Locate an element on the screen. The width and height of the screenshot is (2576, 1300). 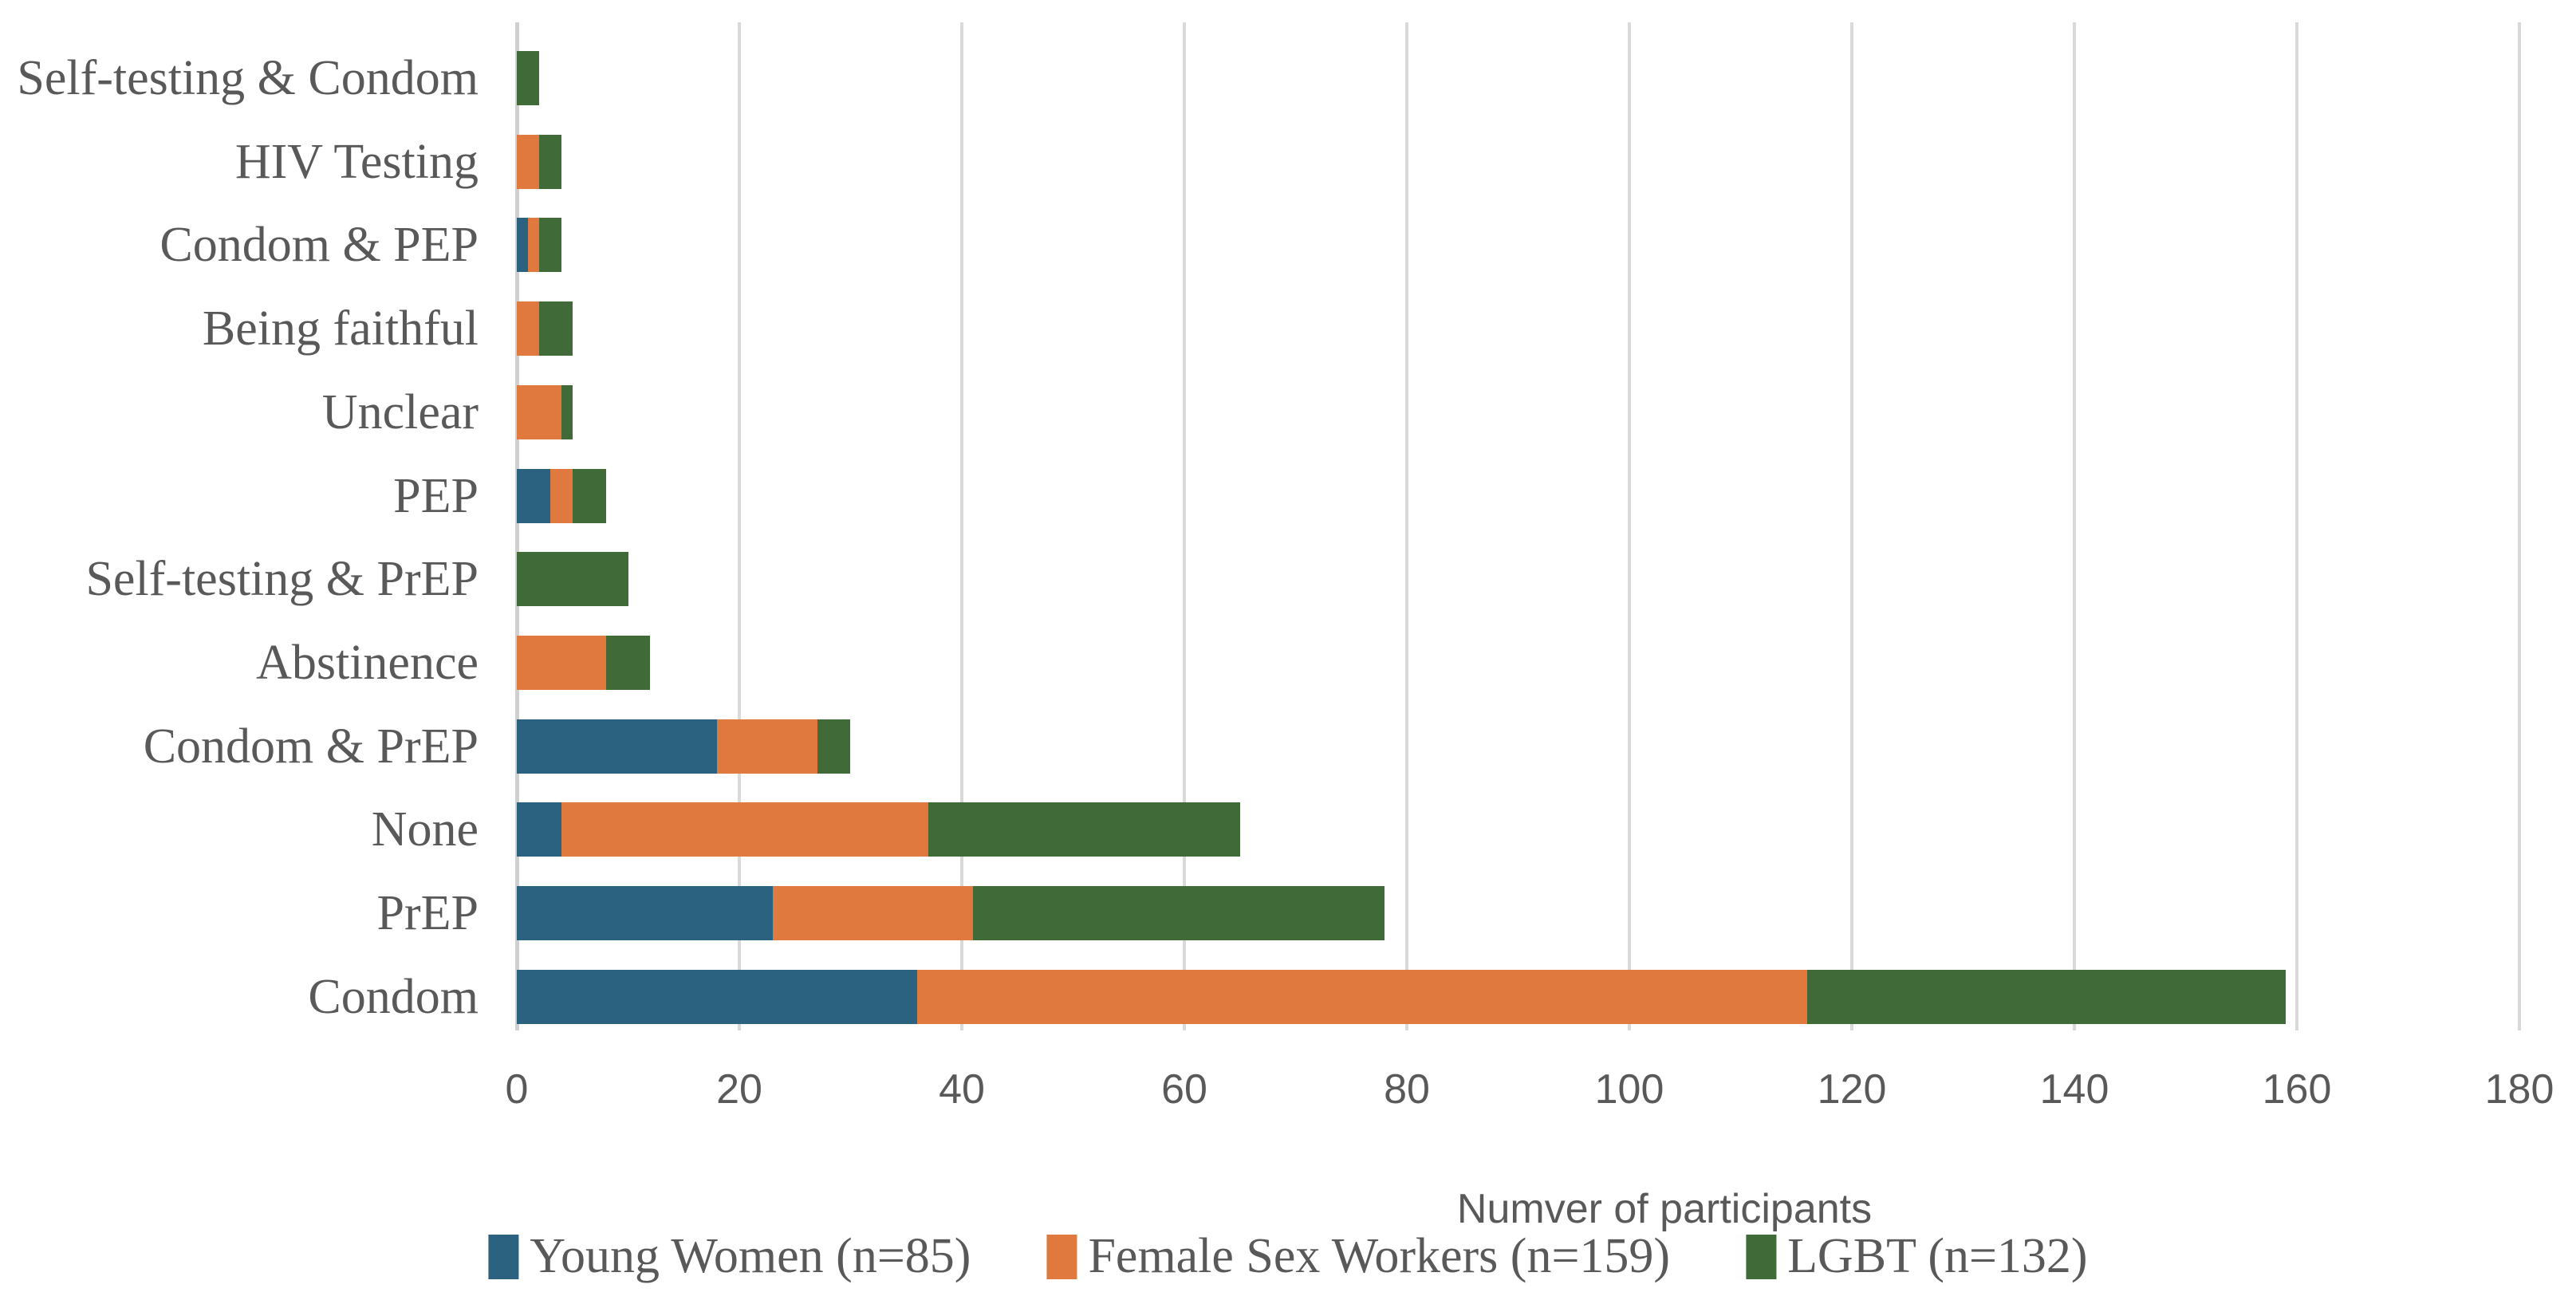
category-label: Condom is located at coordinates (393, 996).